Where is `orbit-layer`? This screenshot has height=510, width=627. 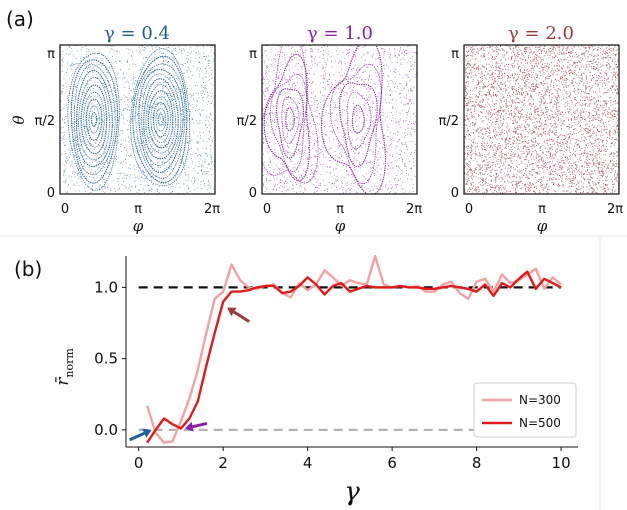
orbit-layer is located at coordinates (541, 119).